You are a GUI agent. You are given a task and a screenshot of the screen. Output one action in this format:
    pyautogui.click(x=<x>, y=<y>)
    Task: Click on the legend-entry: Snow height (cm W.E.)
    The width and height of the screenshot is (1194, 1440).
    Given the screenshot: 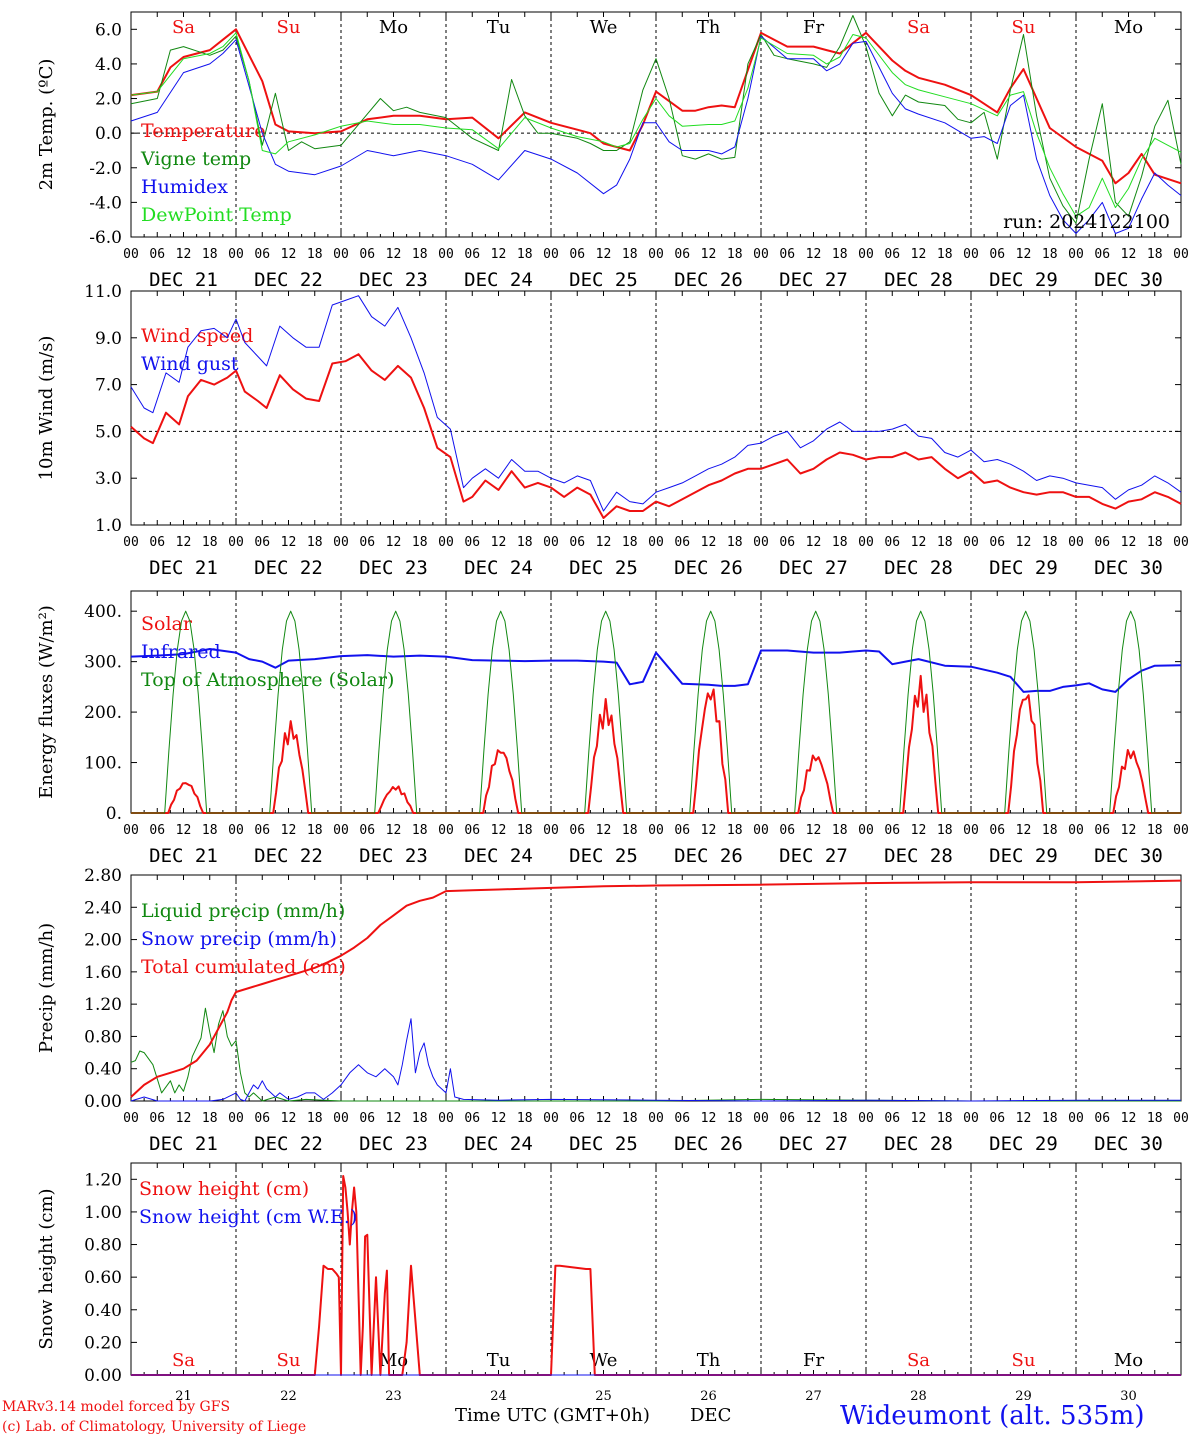 What is the action you would take?
    pyautogui.click(x=248, y=1217)
    